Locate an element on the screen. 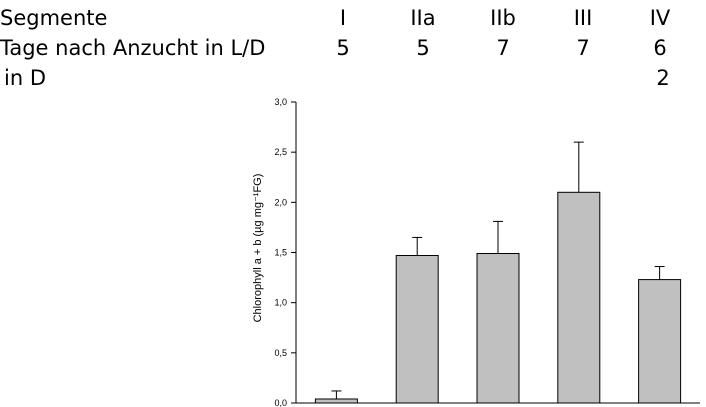 The image size is (706, 407). bar-iib is located at coordinates (498, 328).